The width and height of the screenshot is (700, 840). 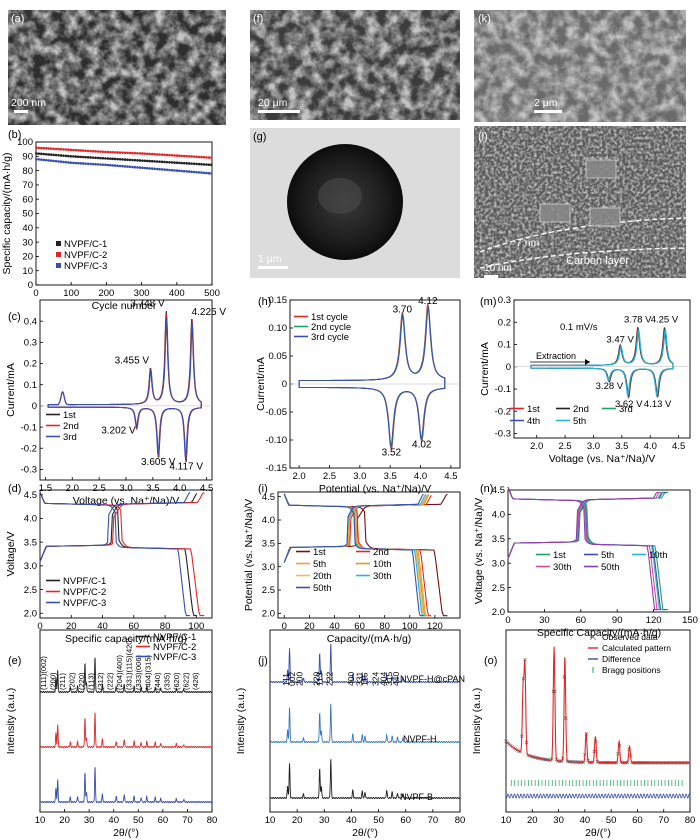 I want to click on n-y-tick-label: 2.0, so click(x=498, y=612).